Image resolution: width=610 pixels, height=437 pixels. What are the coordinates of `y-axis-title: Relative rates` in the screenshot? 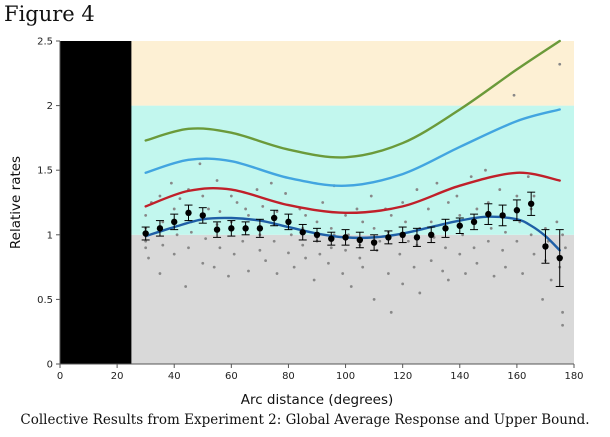 It's located at (16, 202).